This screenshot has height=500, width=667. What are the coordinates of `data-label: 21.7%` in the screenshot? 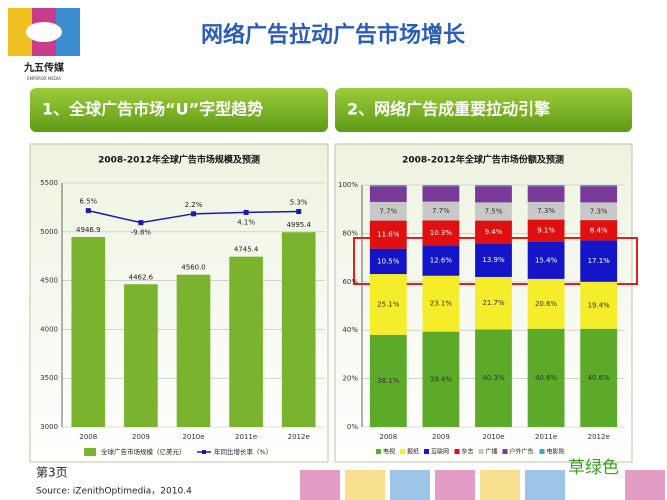 It's located at (493, 303).